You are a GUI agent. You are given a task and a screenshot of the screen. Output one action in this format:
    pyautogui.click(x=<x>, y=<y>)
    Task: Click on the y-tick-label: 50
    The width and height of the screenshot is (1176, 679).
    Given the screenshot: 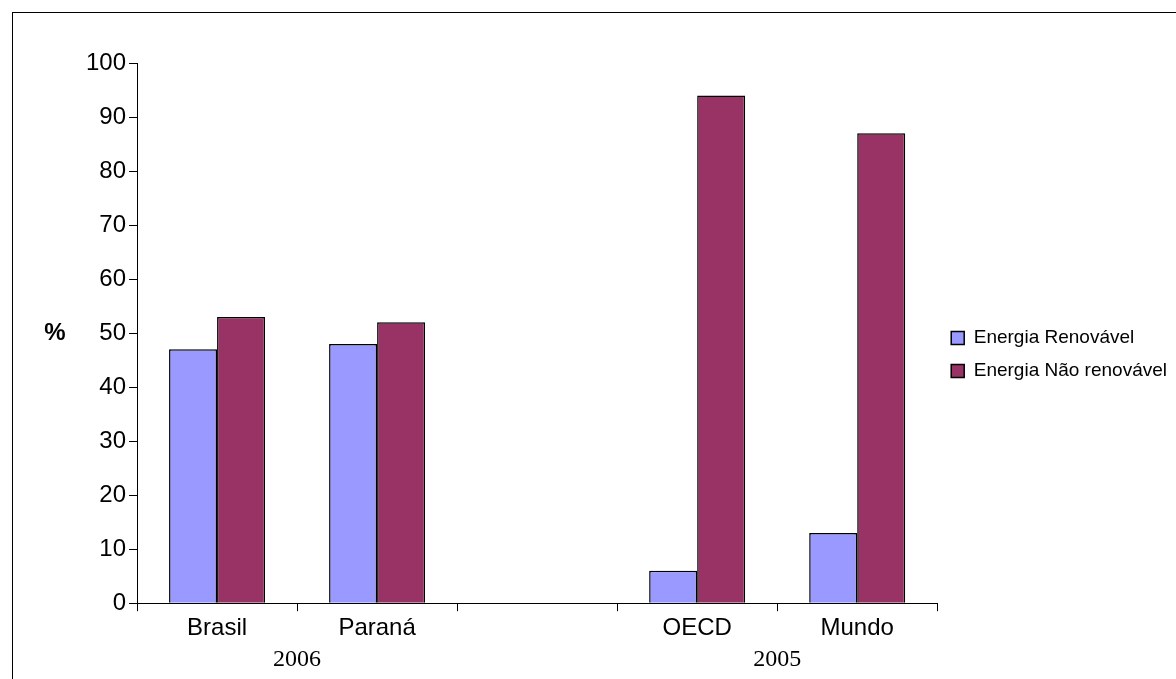 What is the action you would take?
    pyautogui.click(x=113, y=331)
    